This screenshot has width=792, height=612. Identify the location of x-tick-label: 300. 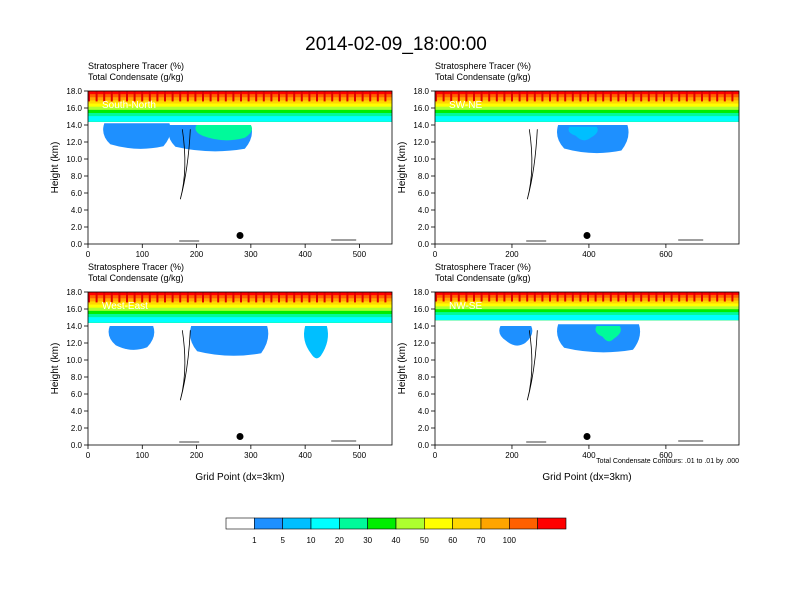
(251, 254).